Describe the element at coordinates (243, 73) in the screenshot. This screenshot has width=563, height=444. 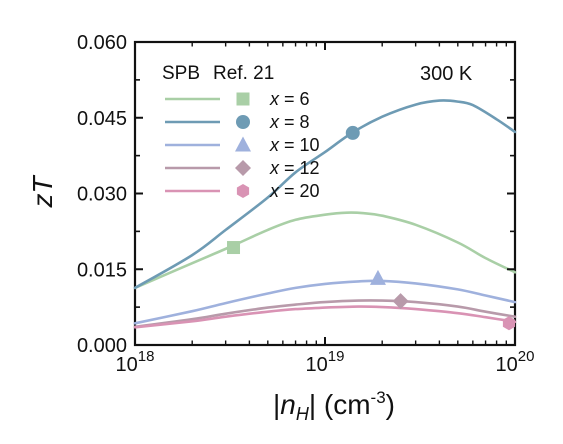
I see `legend-marker-label: Ref. 21` at that location.